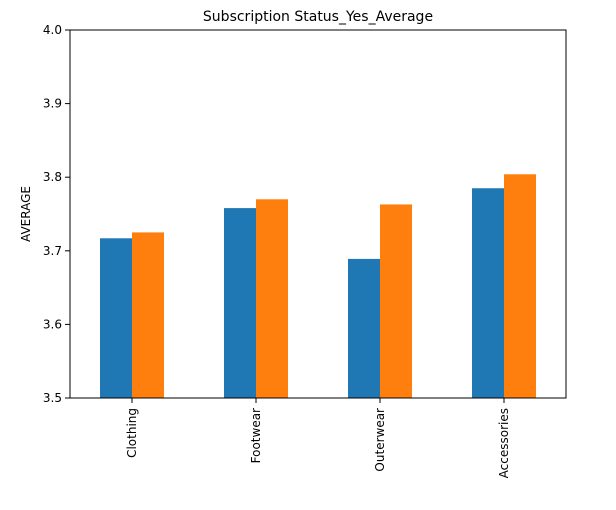 The height and width of the screenshot is (510, 616). Describe the element at coordinates (318, 17) in the screenshot. I see `chart-title: Subscription Status_Yes_Average` at that location.